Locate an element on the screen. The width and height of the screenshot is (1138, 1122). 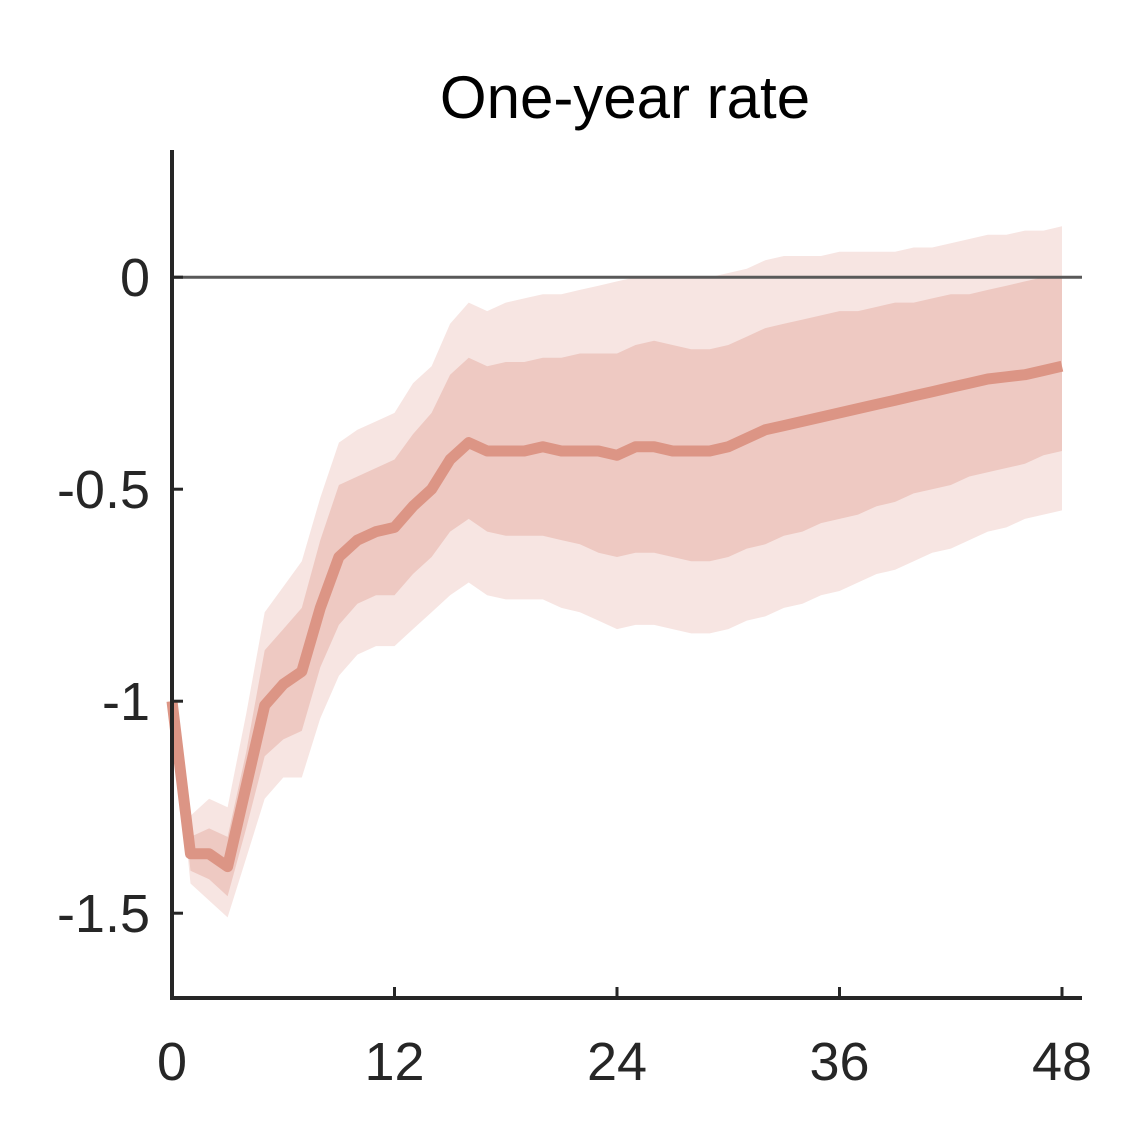
x-tick-label: 48 is located at coordinates (1062, 1062).